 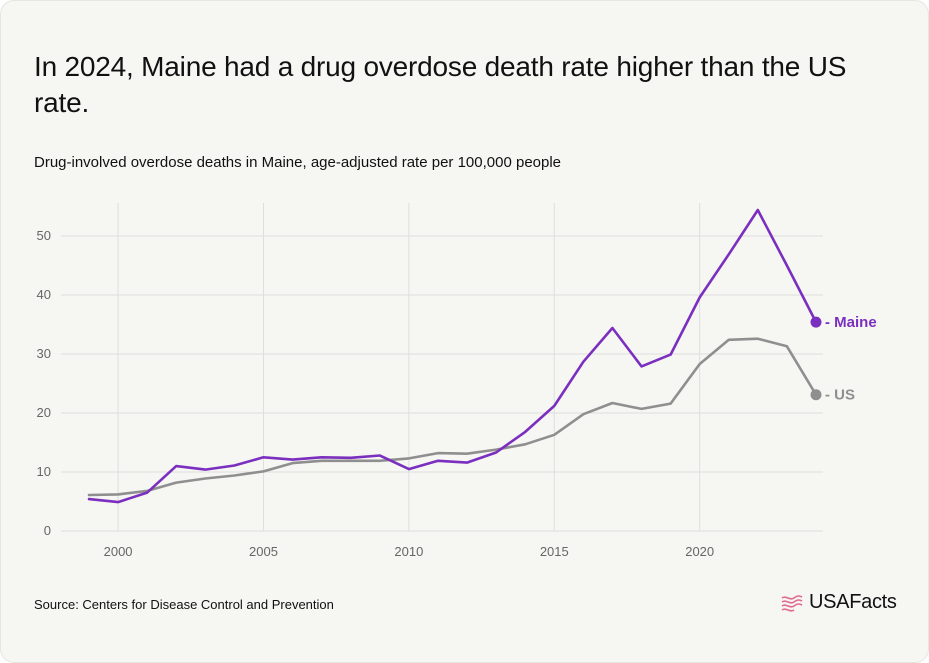 I want to click on x-tick-label: 2010, so click(x=408, y=551).